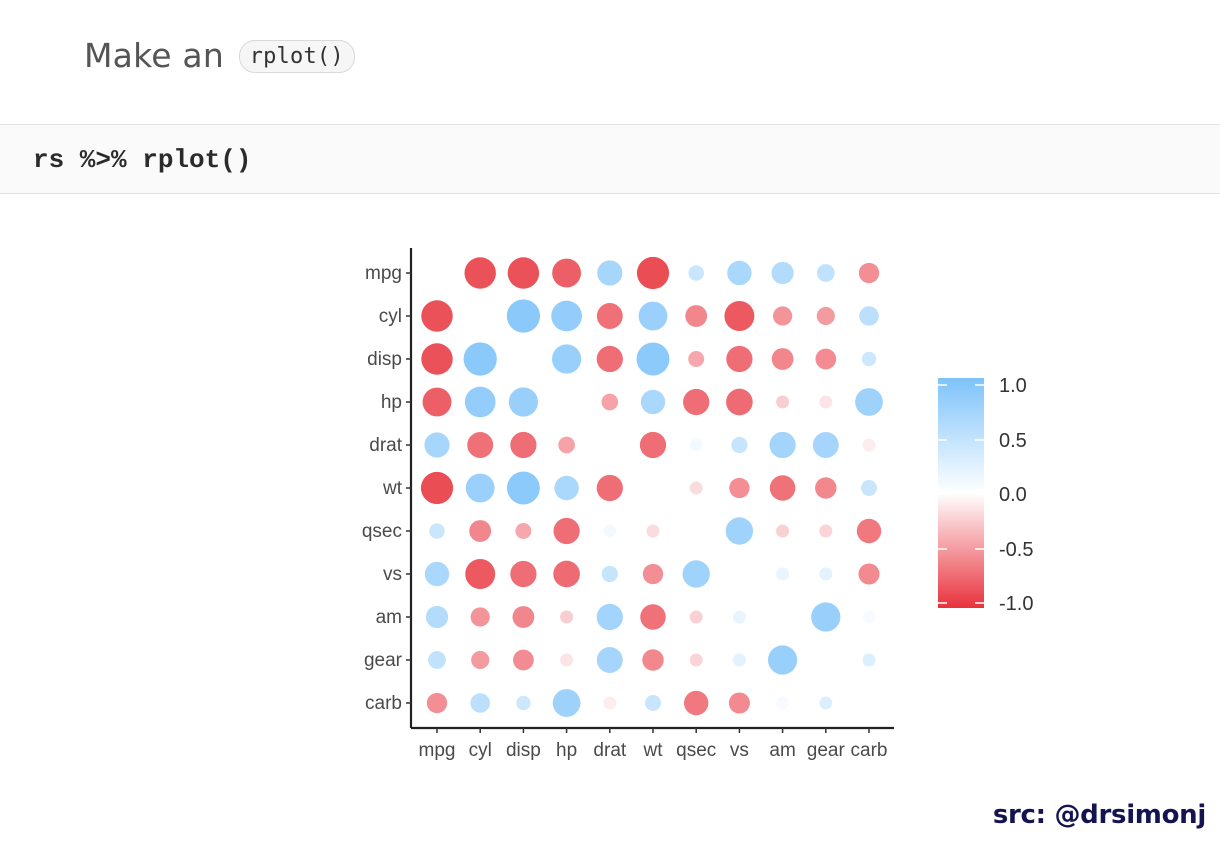  I want to click on intro-prefix: Make an, so click(154, 55).